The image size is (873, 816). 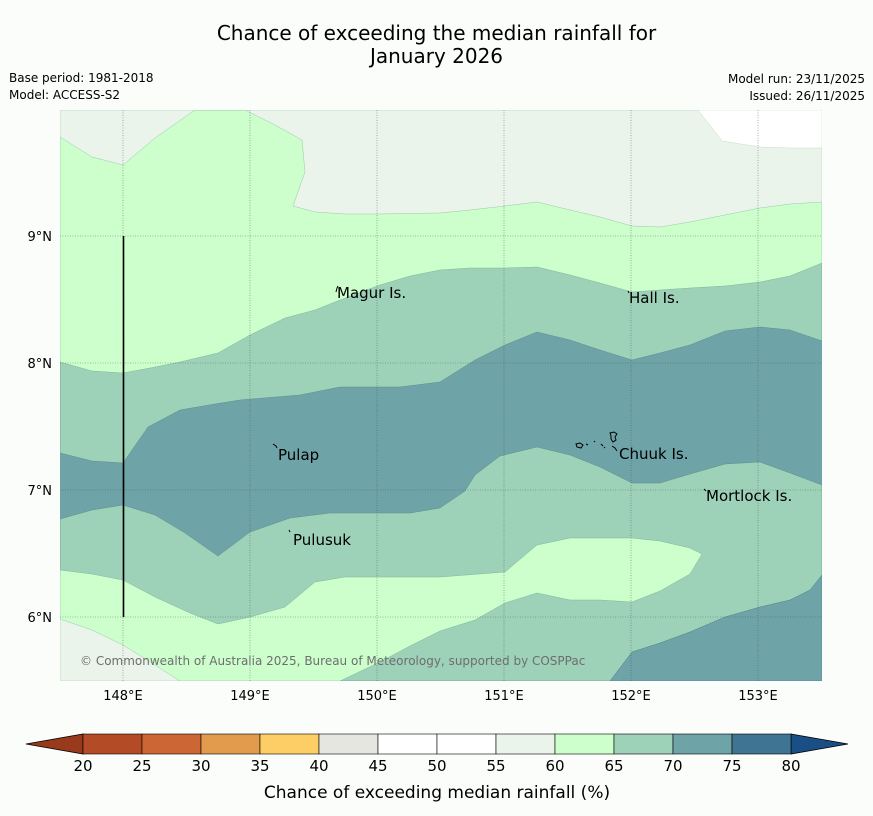 I want to click on lat-tick: 9°N, so click(x=40, y=237).